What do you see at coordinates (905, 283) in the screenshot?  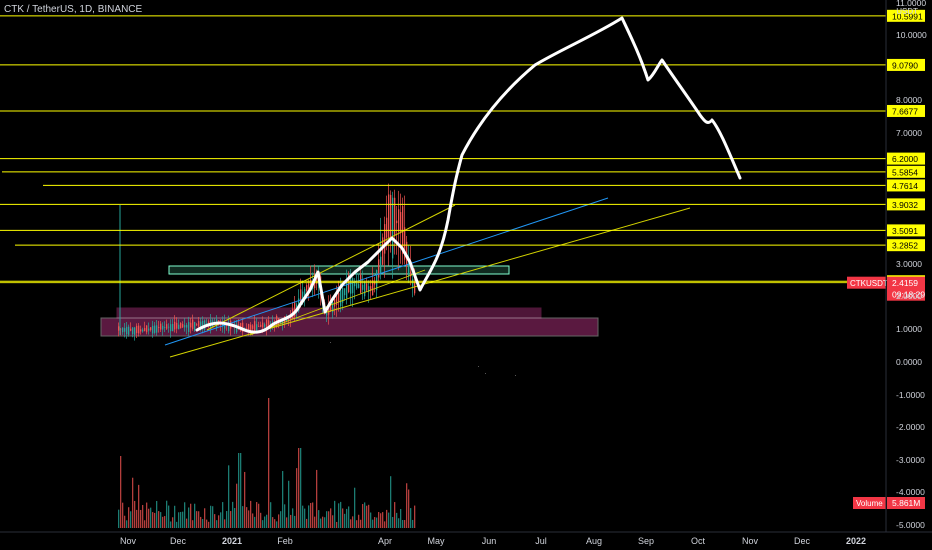 I see `price-label: 2.4159` at bounding box center [905, 283].